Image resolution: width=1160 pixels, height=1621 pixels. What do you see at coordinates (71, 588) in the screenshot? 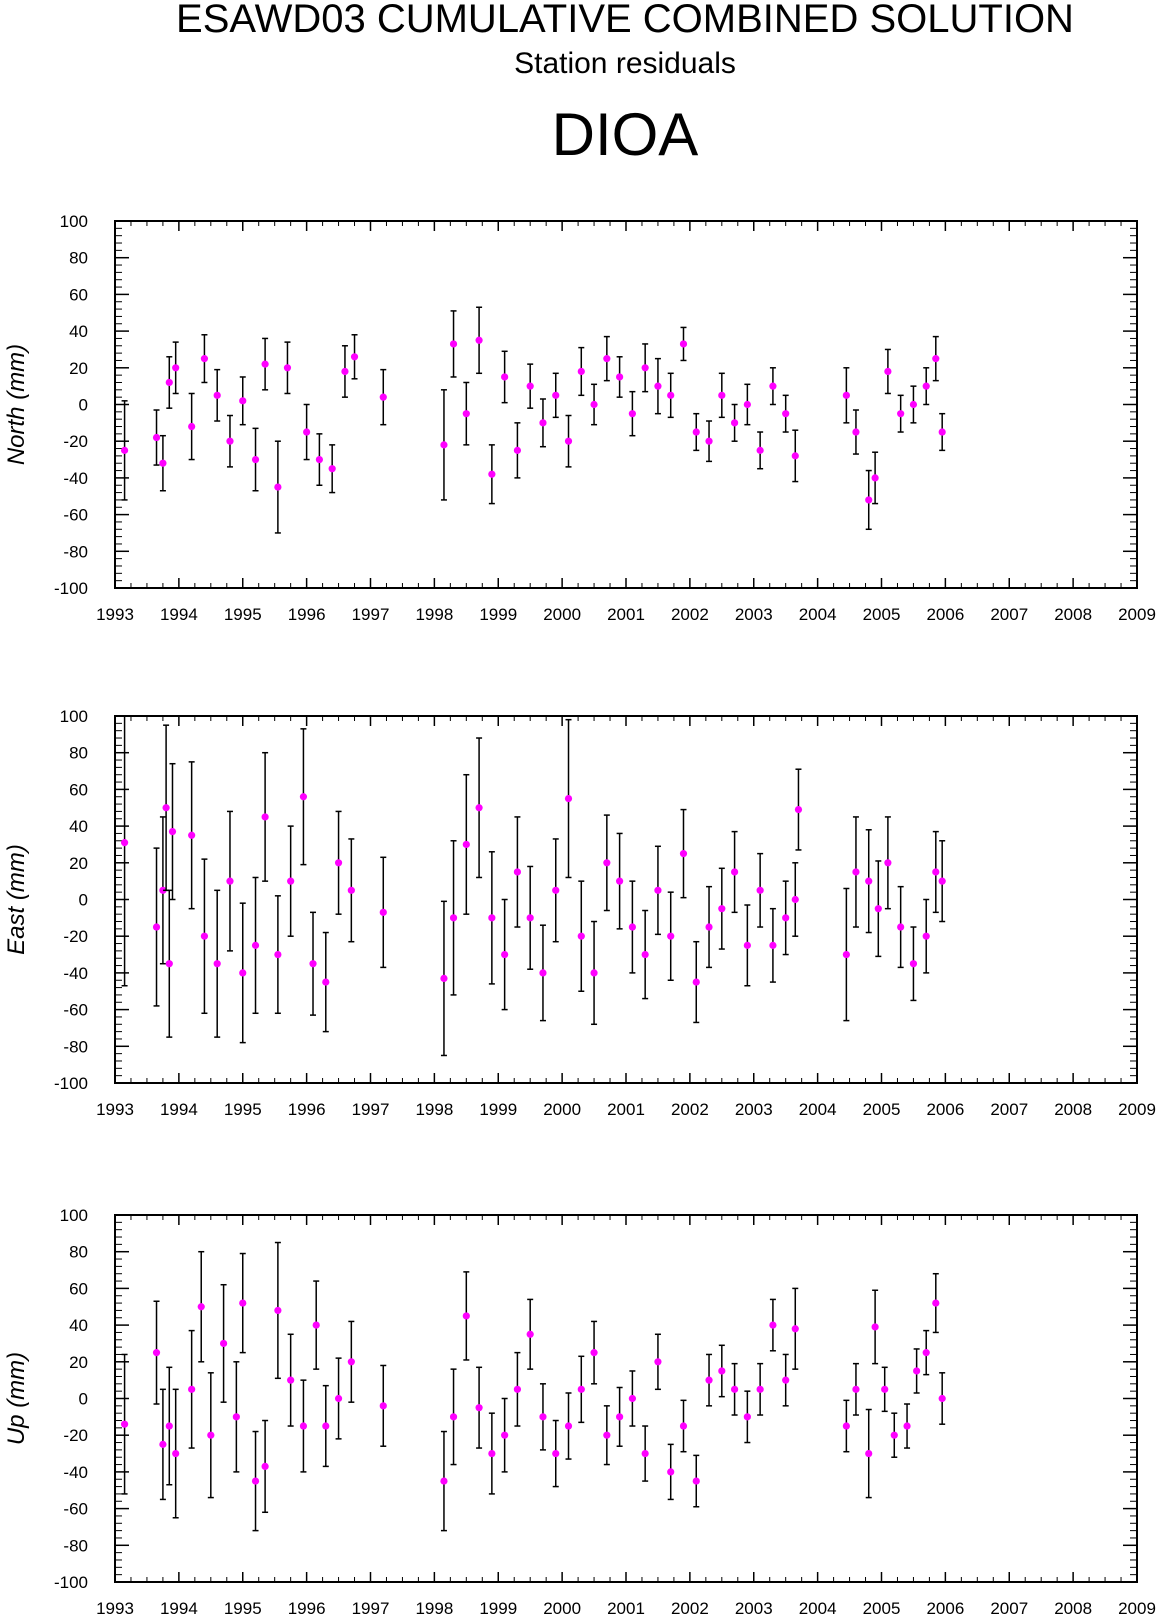
I see `y-tick-label: -100` at bounding box center [71, 588].